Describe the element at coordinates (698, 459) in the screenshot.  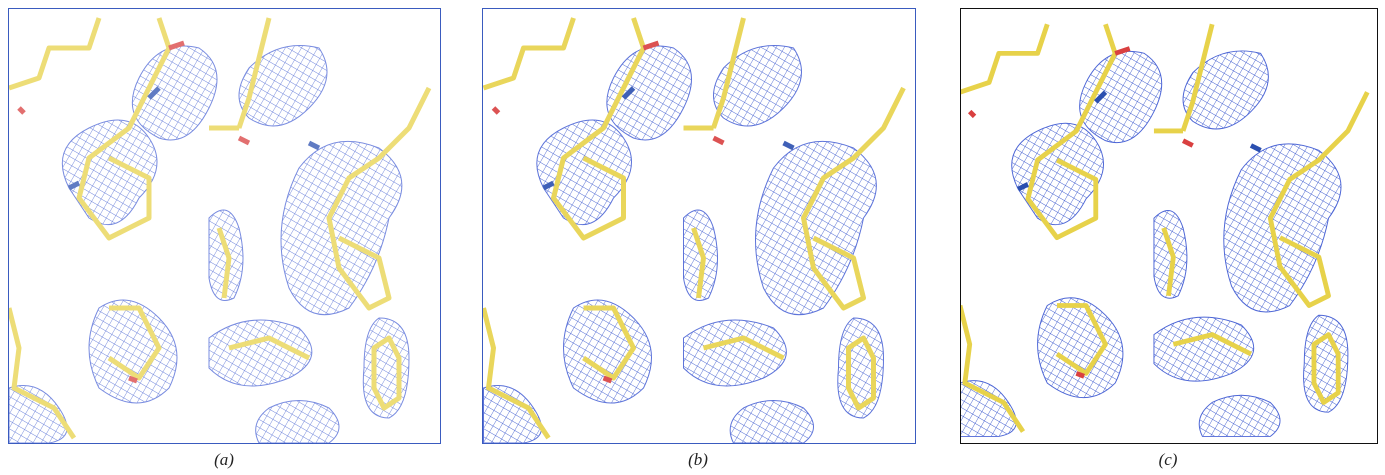
I see `panel-label: (b)` at that location.